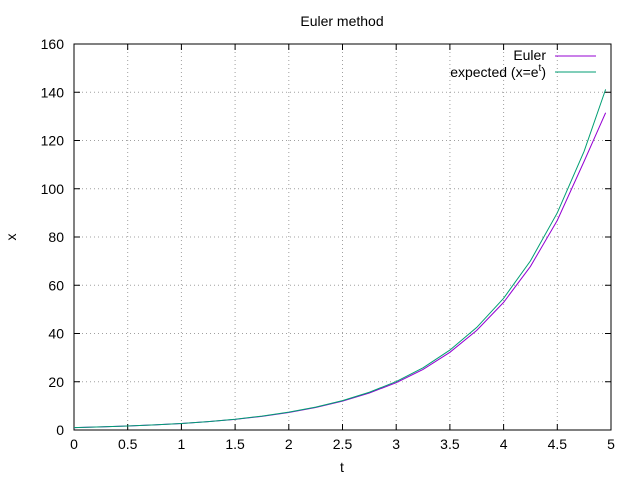 This screenshot has width=640, height=480. Describe the element at coordinates (128, 444) in the screenshot. I see `x-tick-label: 0.5` at that location.